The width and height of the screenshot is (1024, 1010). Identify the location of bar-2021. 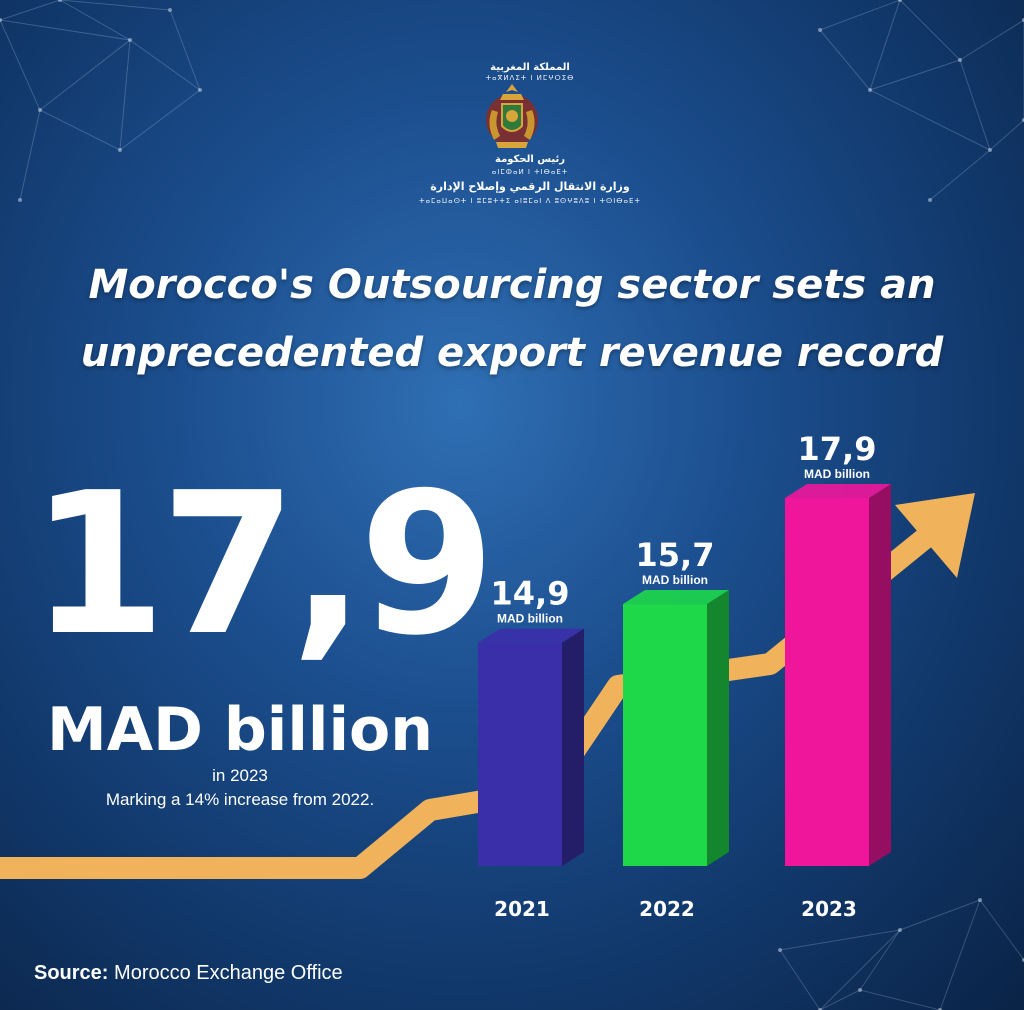
(531, 747).